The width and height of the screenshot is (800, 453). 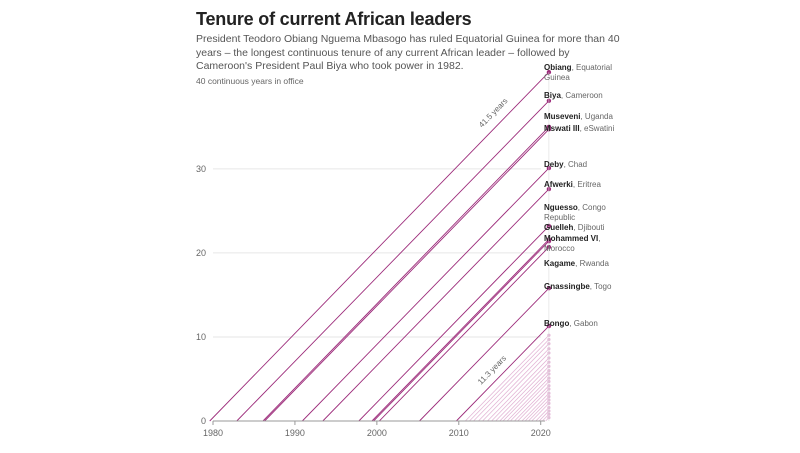 What do you see at coordinates (201, 337) in the screenshot?
I see `y-tick-label: 10` at bounding box center [201, 337].